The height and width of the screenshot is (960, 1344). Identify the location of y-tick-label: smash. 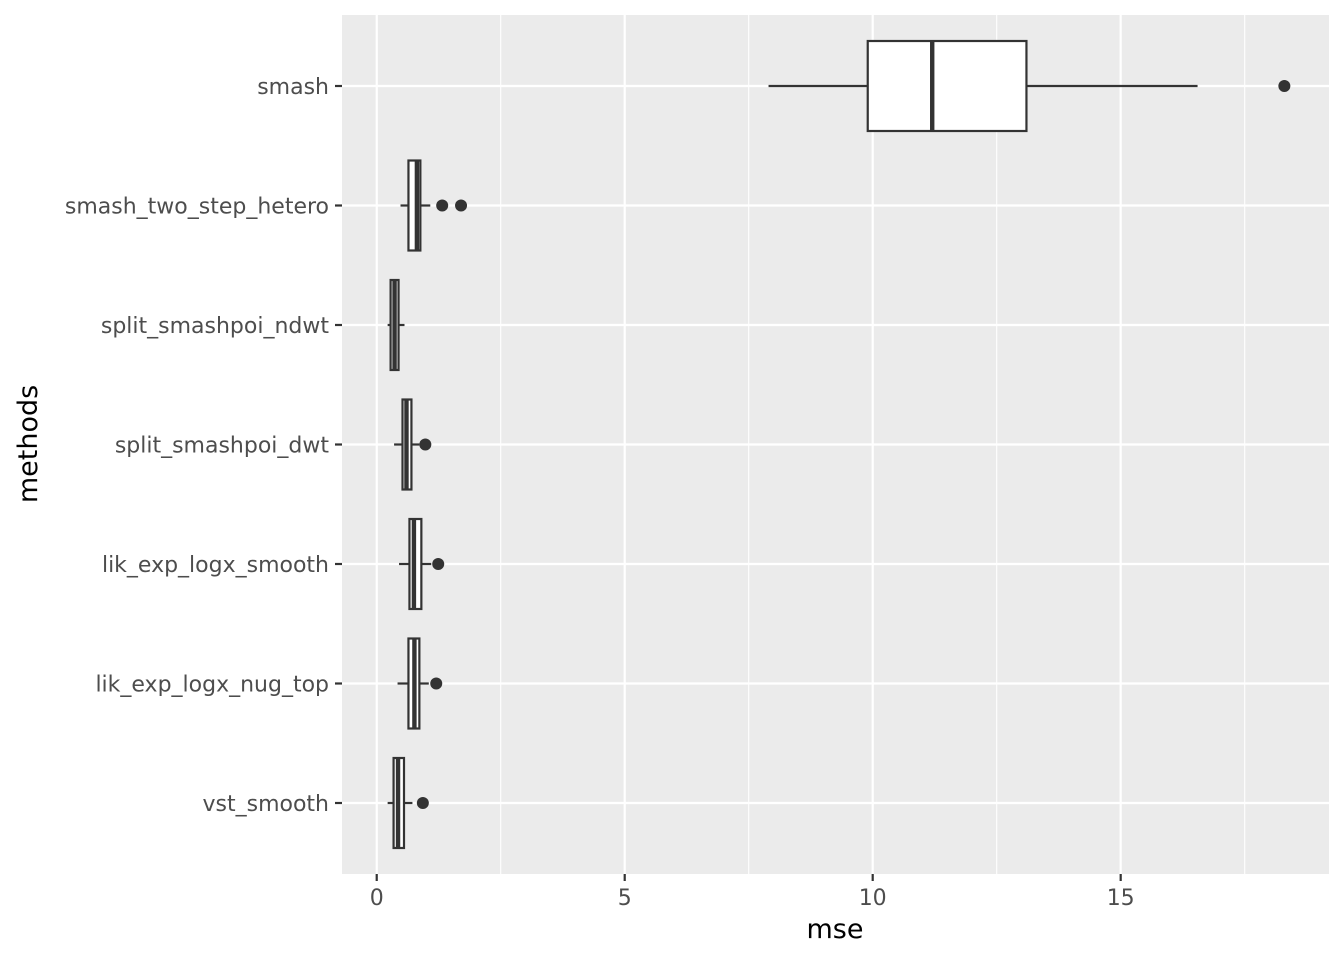
(293, 87).